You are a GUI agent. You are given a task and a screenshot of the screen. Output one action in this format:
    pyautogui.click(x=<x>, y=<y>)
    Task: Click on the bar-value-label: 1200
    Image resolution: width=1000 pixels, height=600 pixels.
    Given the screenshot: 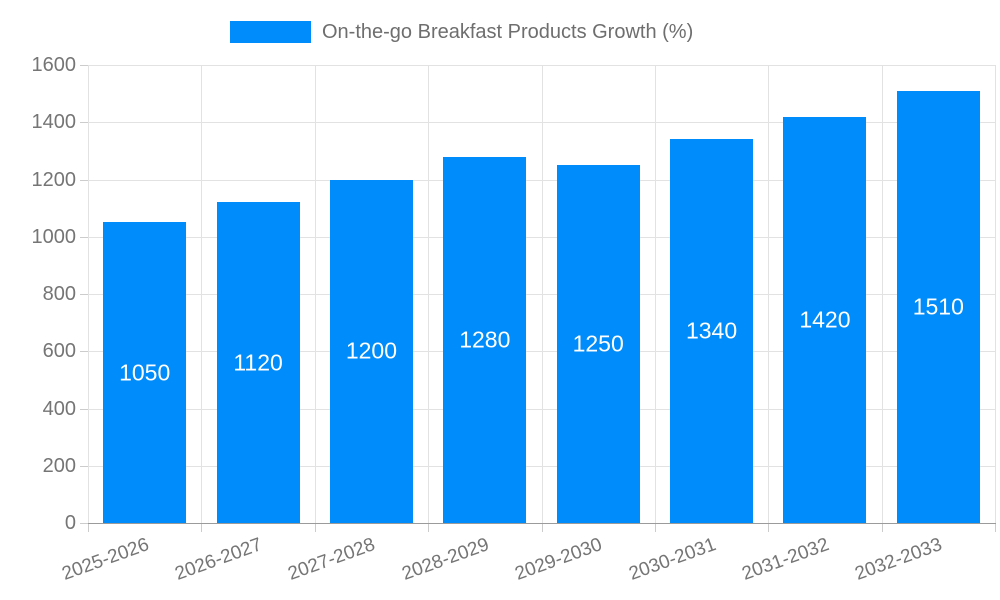 What is the action you would take?
    pyautogui.click(x=371, y=350)
    